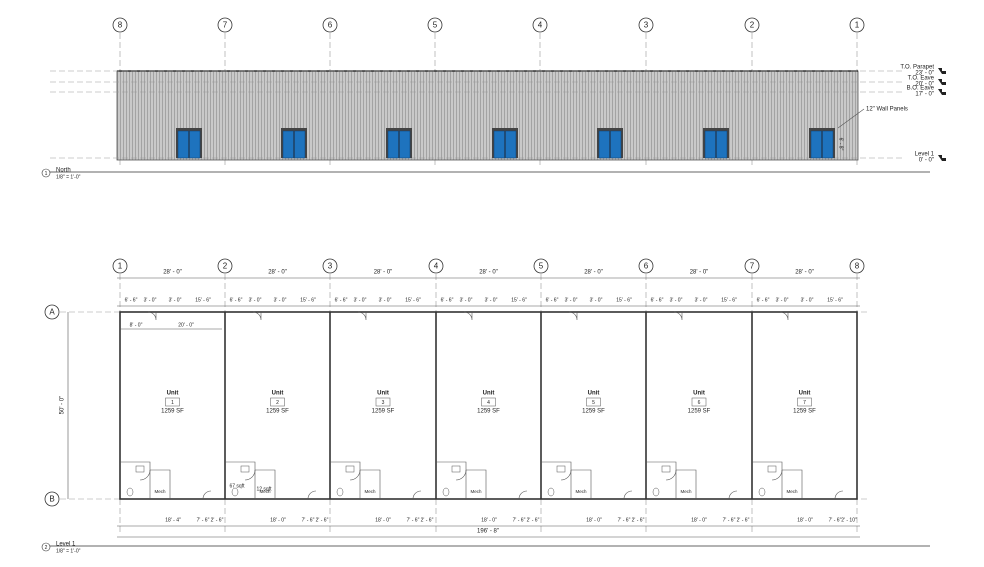  Describe the element at coordinates (752, 266) in the screenshot. I see `grid-label: 7` at that location.